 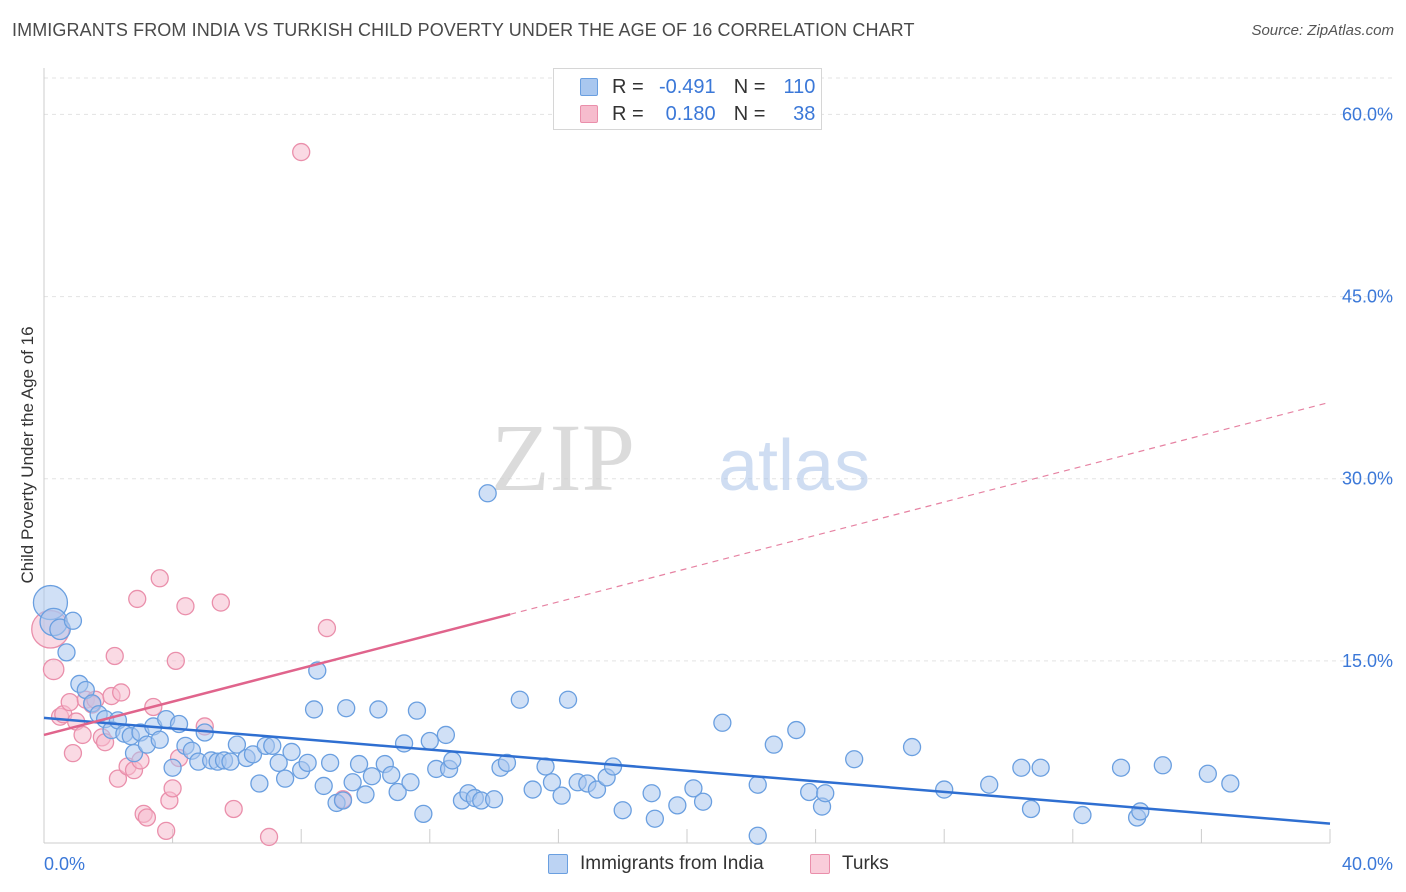 What do you see at coordinates (799, 86) in the screenshot?
I see `legend-n-value-india: 110` at bounding box center [799, 86].